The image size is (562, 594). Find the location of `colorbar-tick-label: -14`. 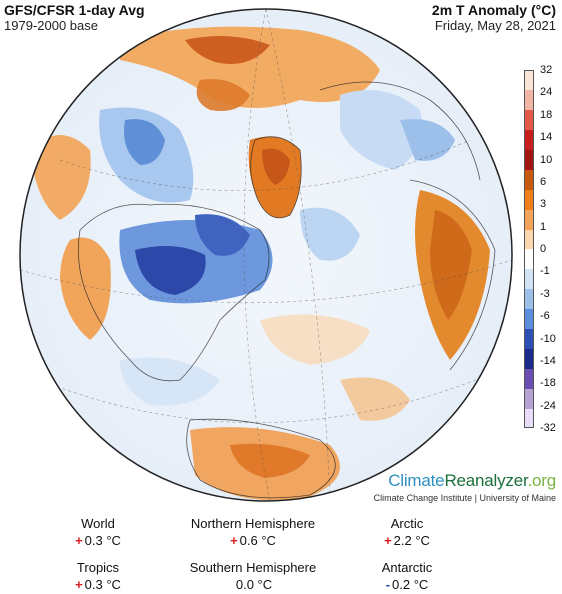

colorbar-tick-label: -14 is located at coordinates (548, 360).